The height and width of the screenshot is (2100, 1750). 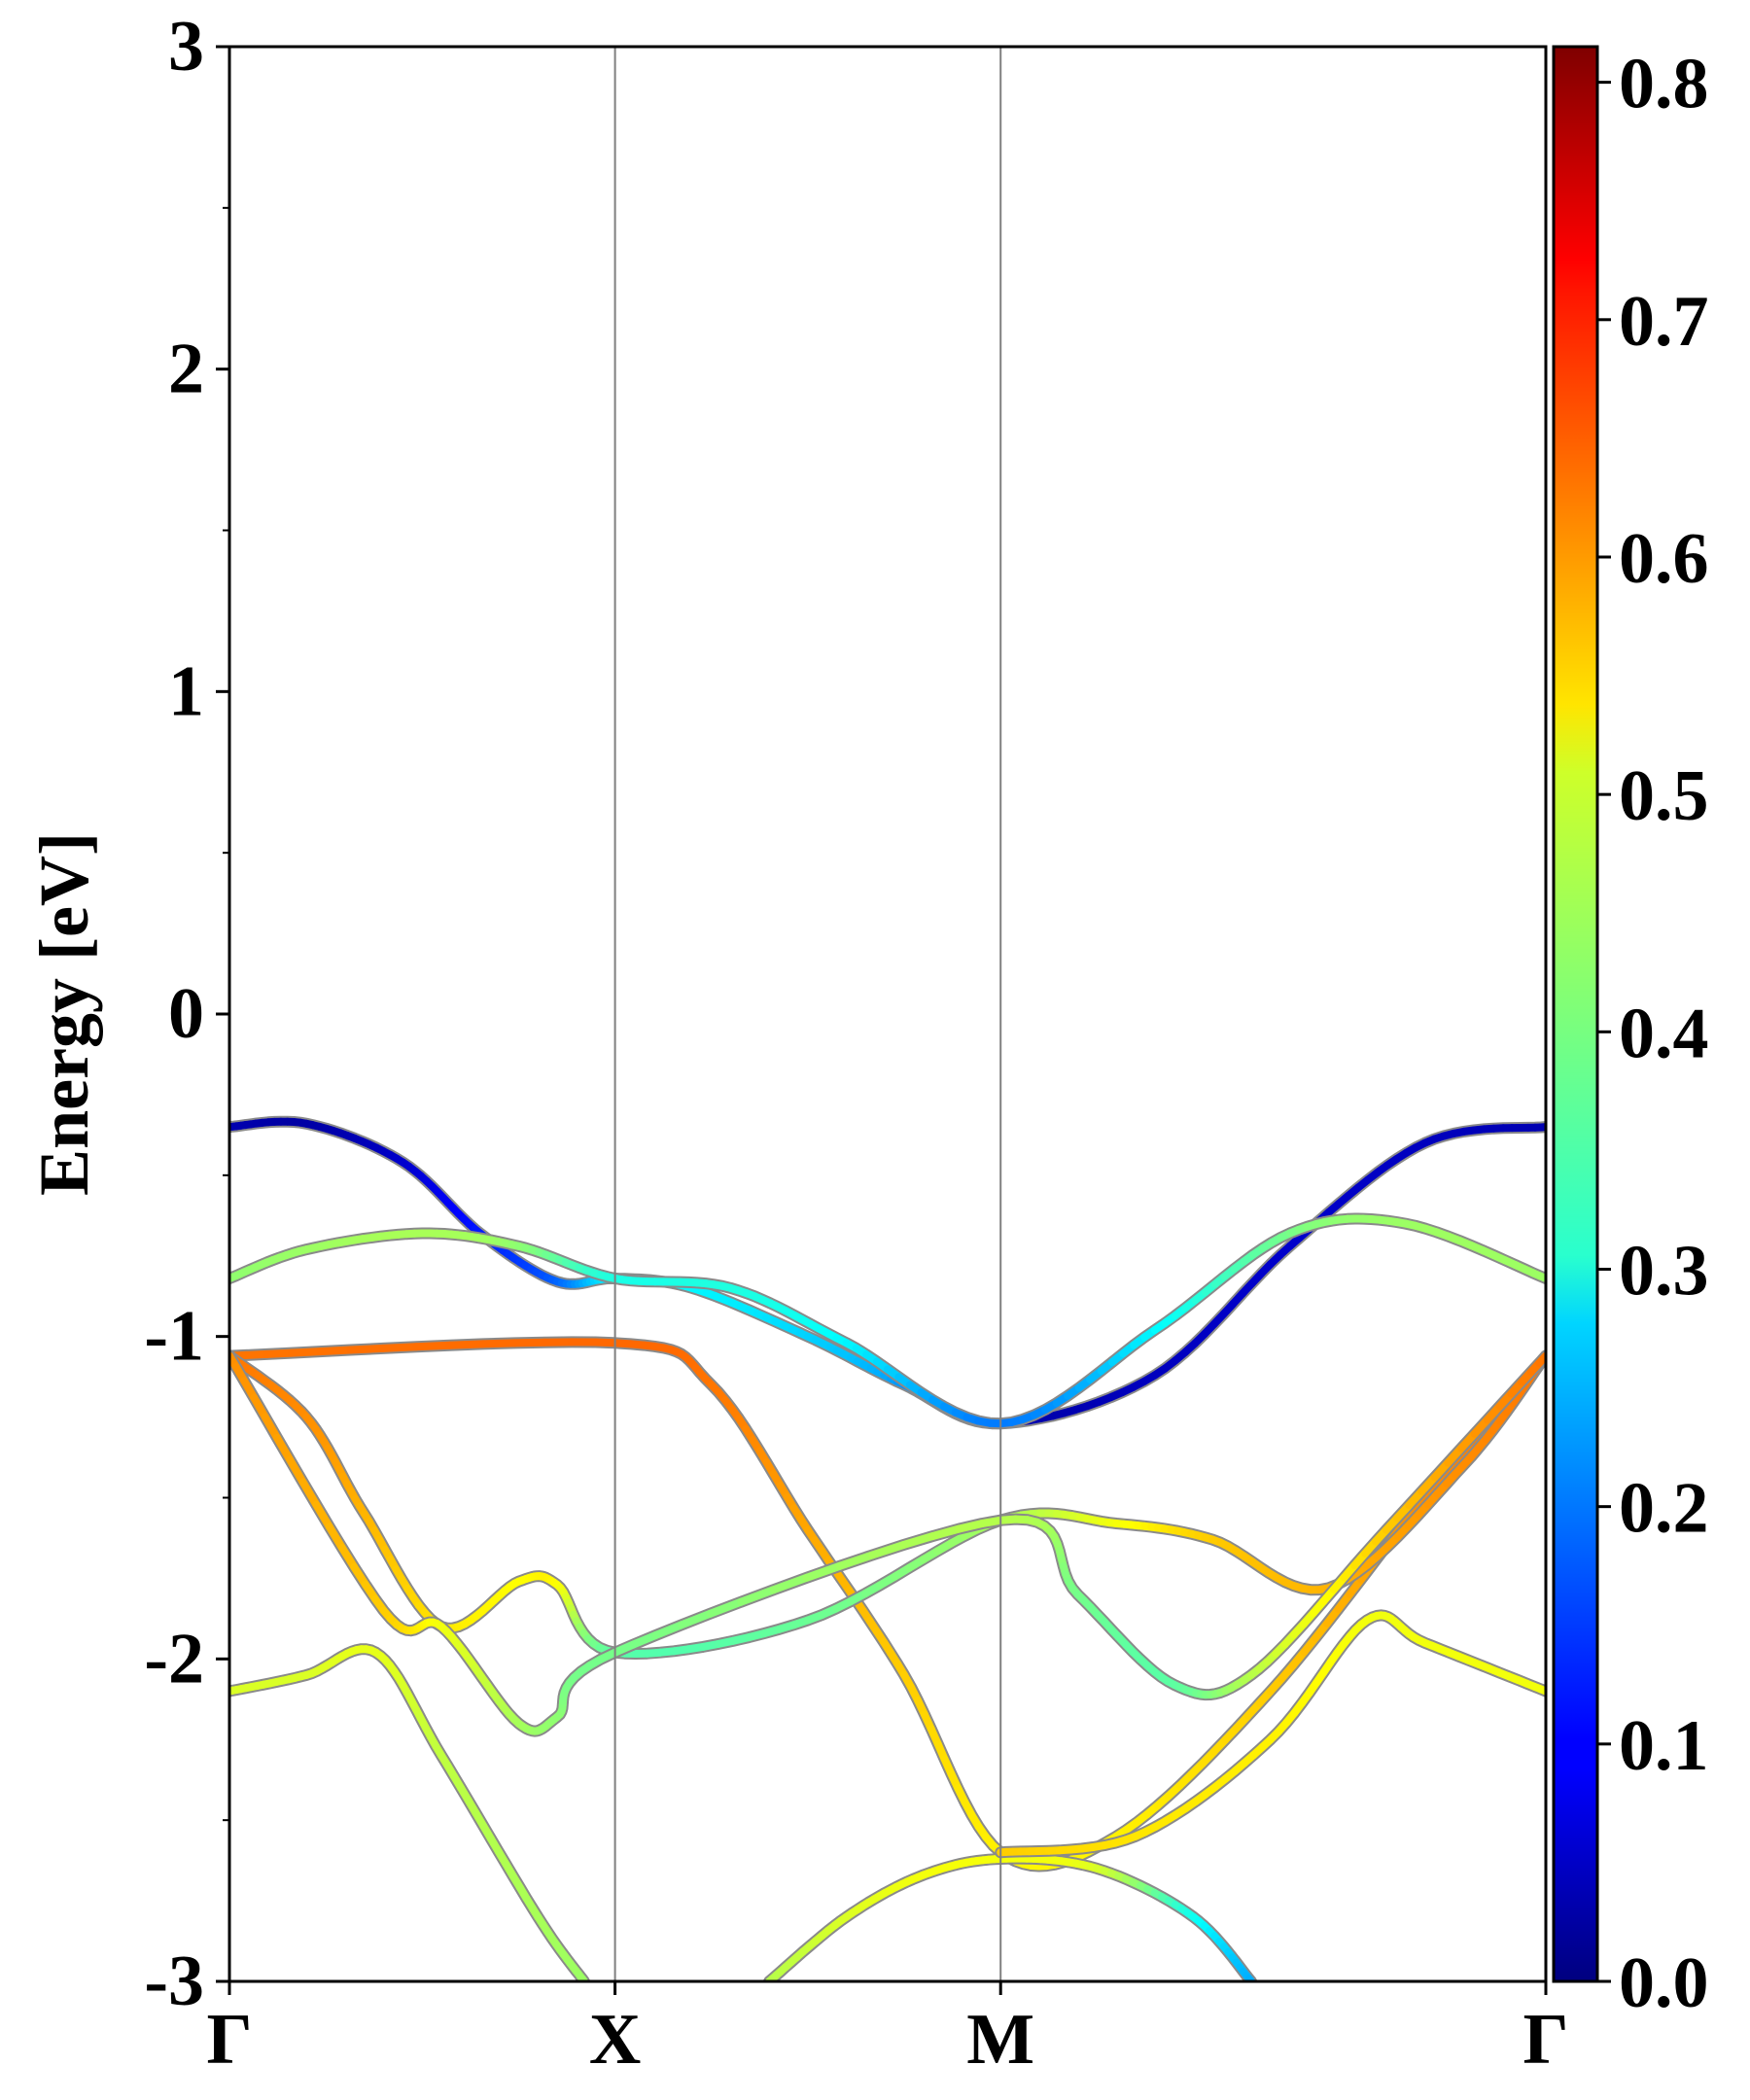 I want to click on colorbar, so click(x=1575, y=1014).